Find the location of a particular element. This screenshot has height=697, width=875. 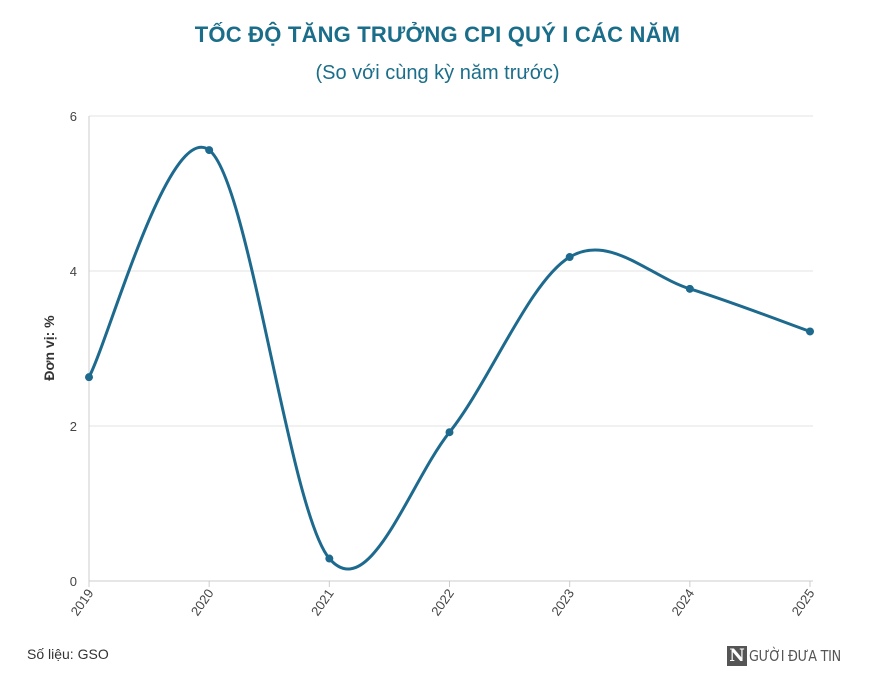

data-point-2019 is located at coordinates (89, 377).